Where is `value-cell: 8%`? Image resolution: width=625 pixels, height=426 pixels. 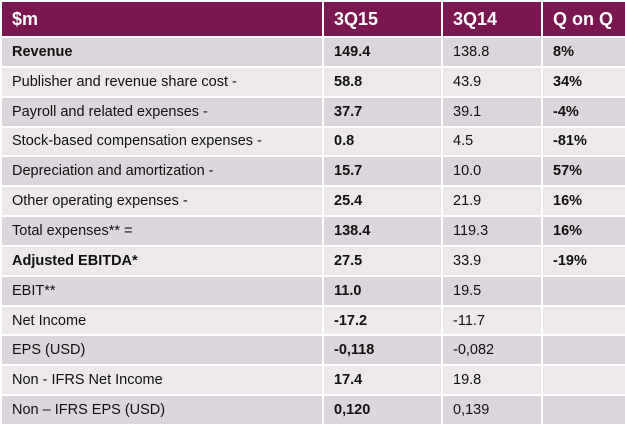 value-cell: 8% is located at coordinates (583, 52).